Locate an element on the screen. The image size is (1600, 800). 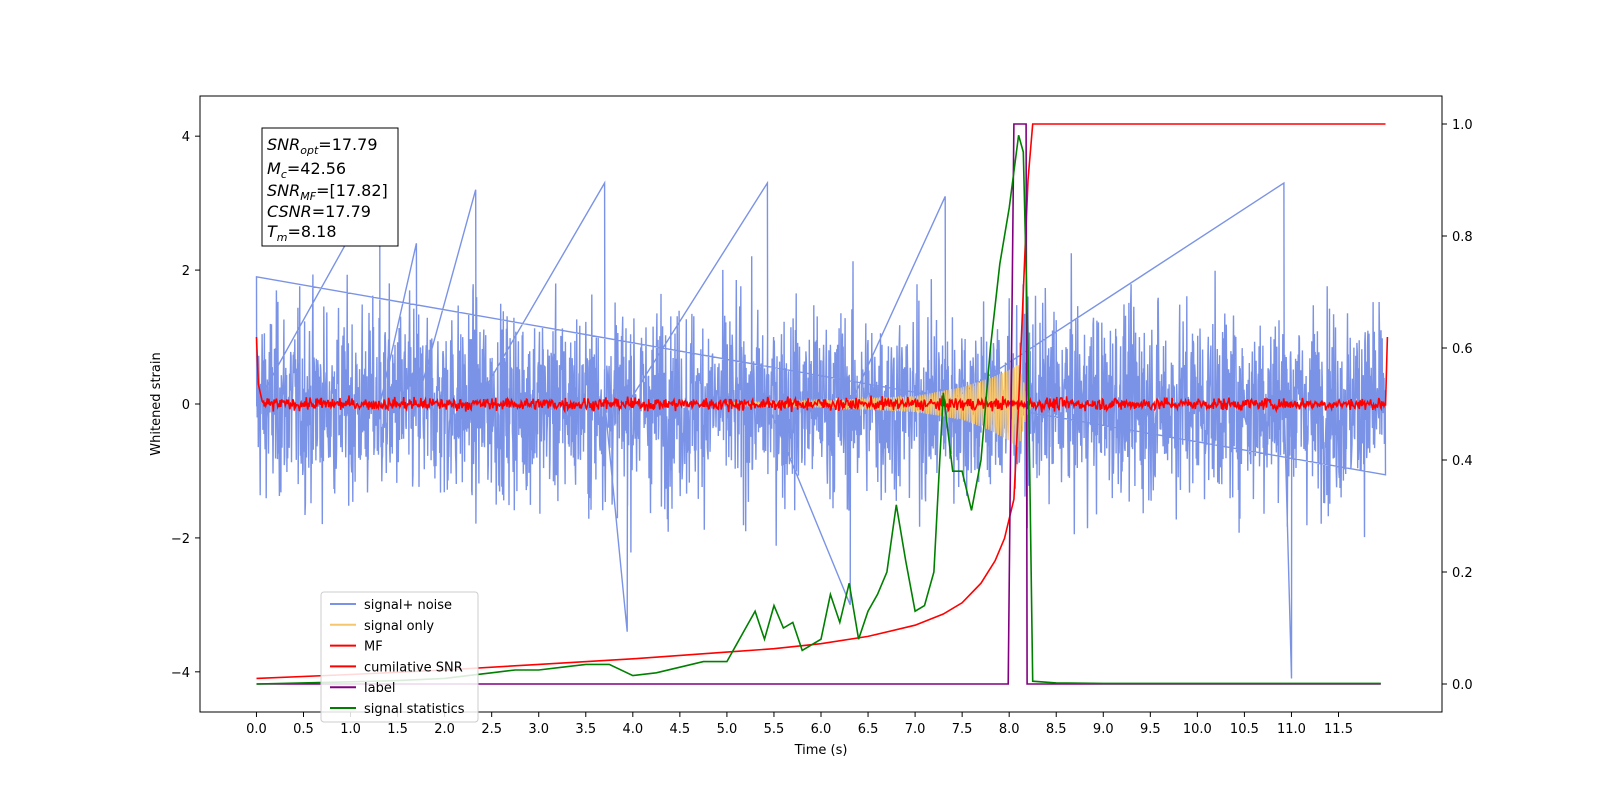
x-tick-label: 8.0 is located at coordinates (1009, 729).